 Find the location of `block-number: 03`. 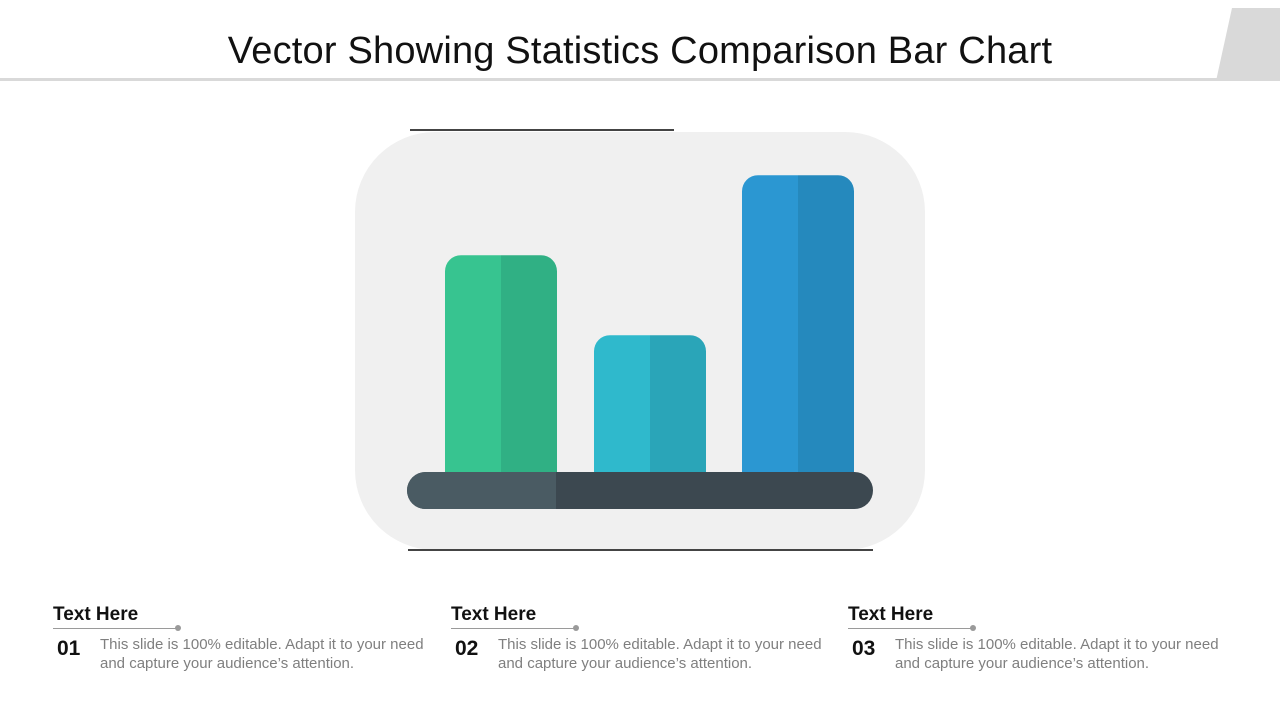

block-number: 03 is located at coordinates (864, 648).